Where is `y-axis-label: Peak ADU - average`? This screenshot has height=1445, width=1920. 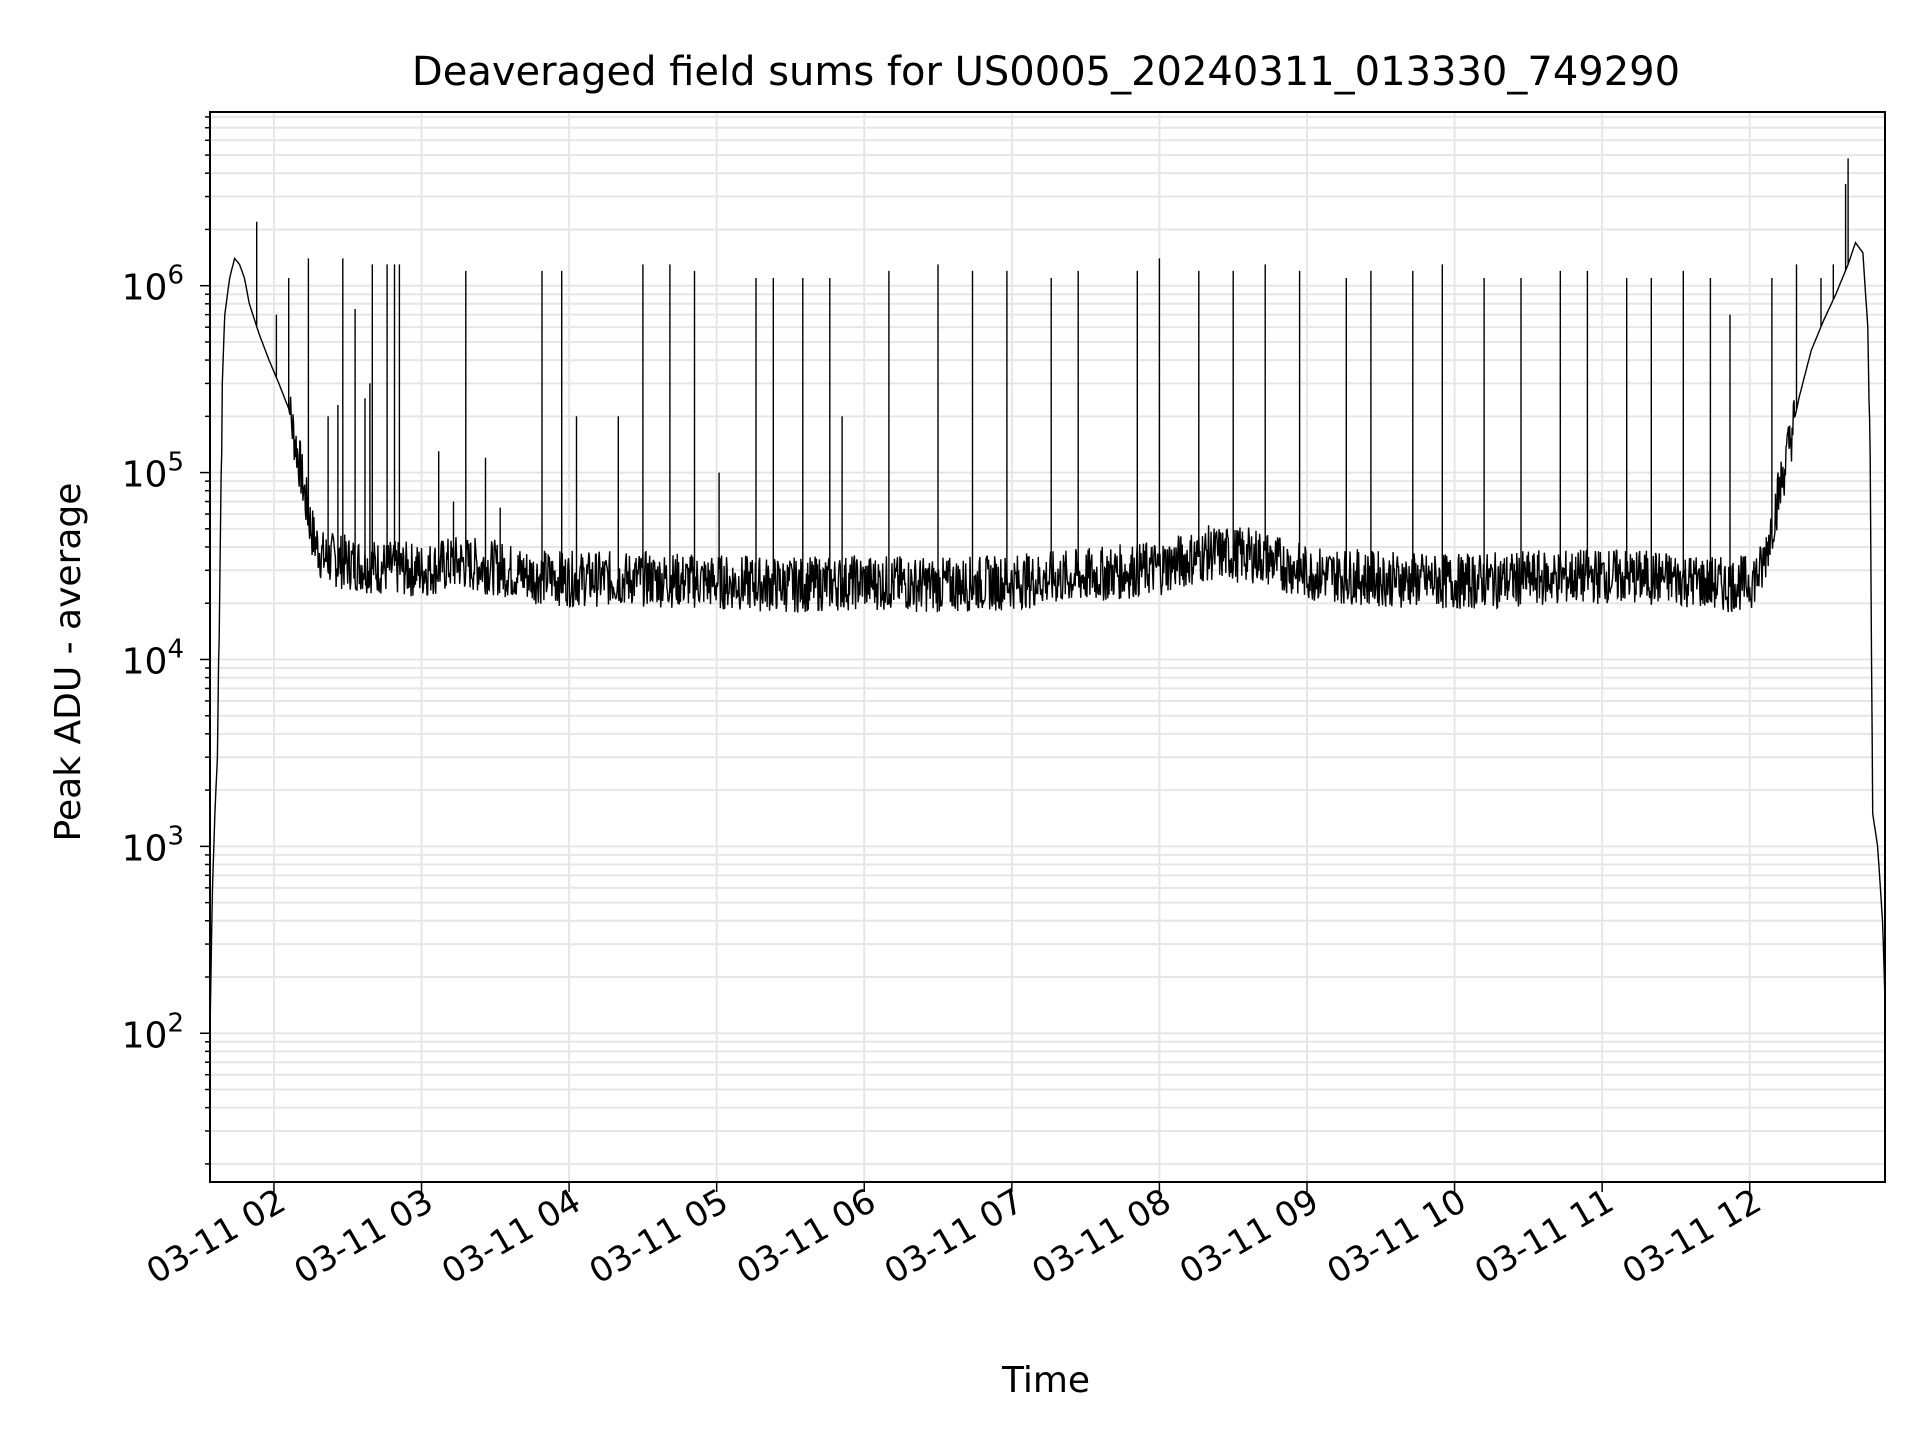
y-axis-label: Peak ADU - average is located at coordinates (68, 662).